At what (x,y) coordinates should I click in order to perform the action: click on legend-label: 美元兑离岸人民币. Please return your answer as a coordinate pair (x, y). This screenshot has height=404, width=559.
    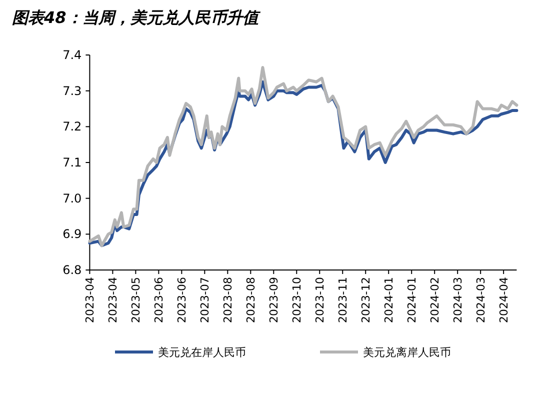
    Looking at the image, I should click on (407, 352).